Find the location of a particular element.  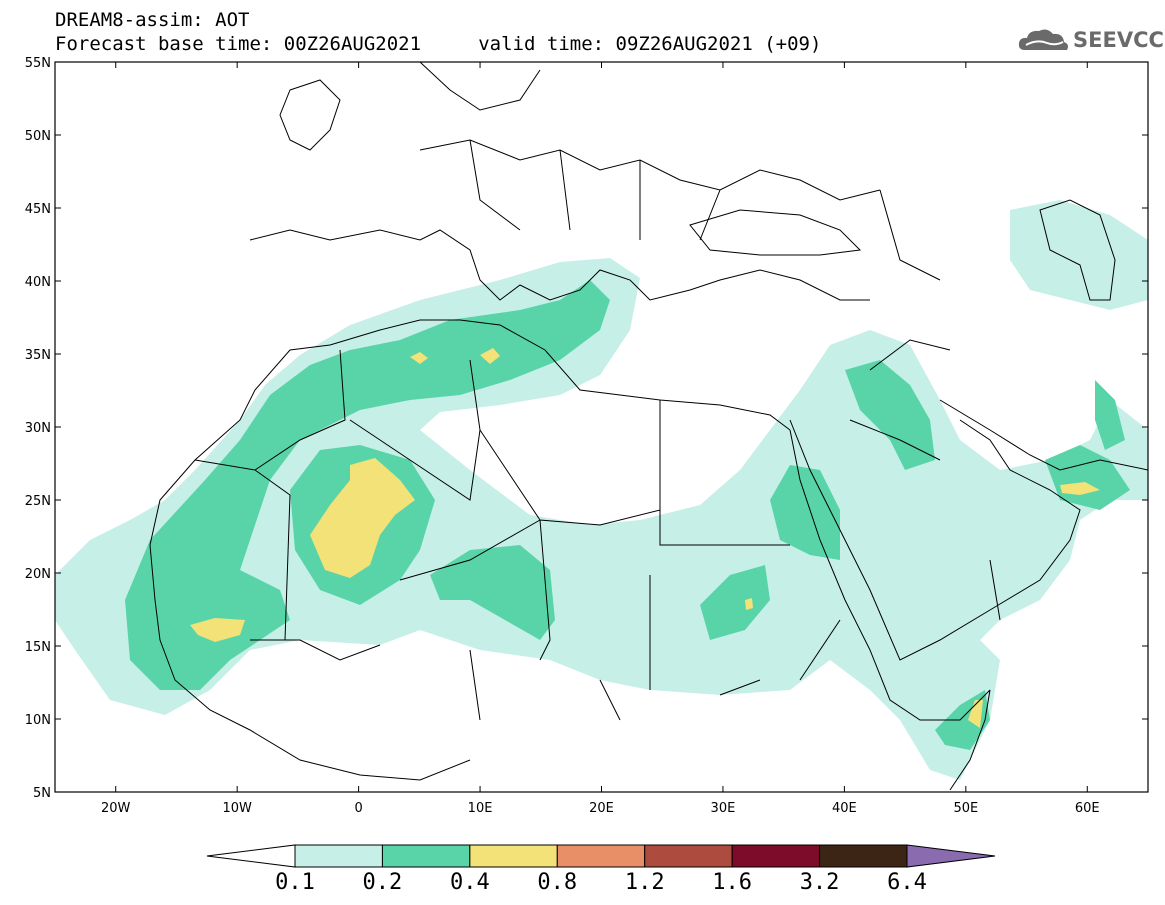

lat-label: 35N is located at coordinates (38, 355).